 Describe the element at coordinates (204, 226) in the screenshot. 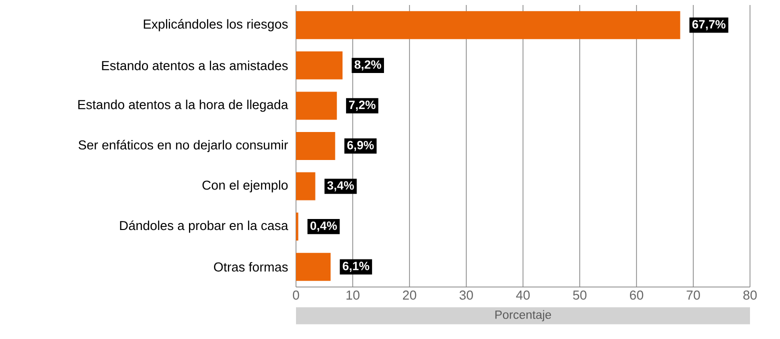

I see `y-tick-label: Dándoles a probar en la casa` at that location.